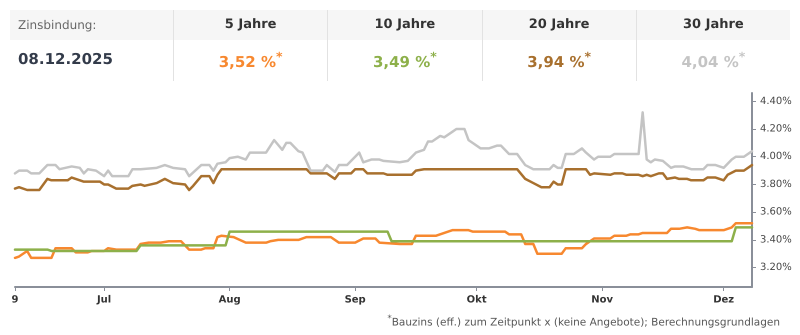 This screenshot has width=800, height=335. What do you see at coordinates (713, 25) in the screenshot?
I see `text: 30 Jahre` at bounding box center [713, 25].